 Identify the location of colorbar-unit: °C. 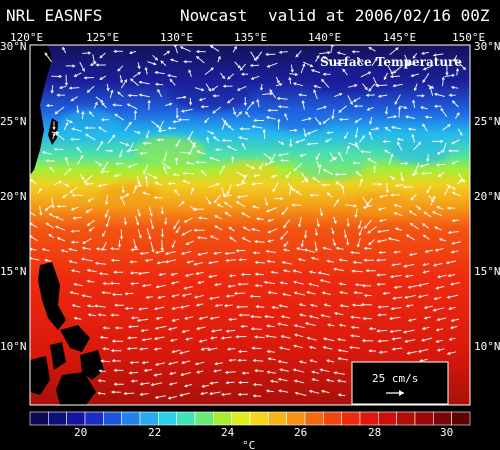
(248, 444).